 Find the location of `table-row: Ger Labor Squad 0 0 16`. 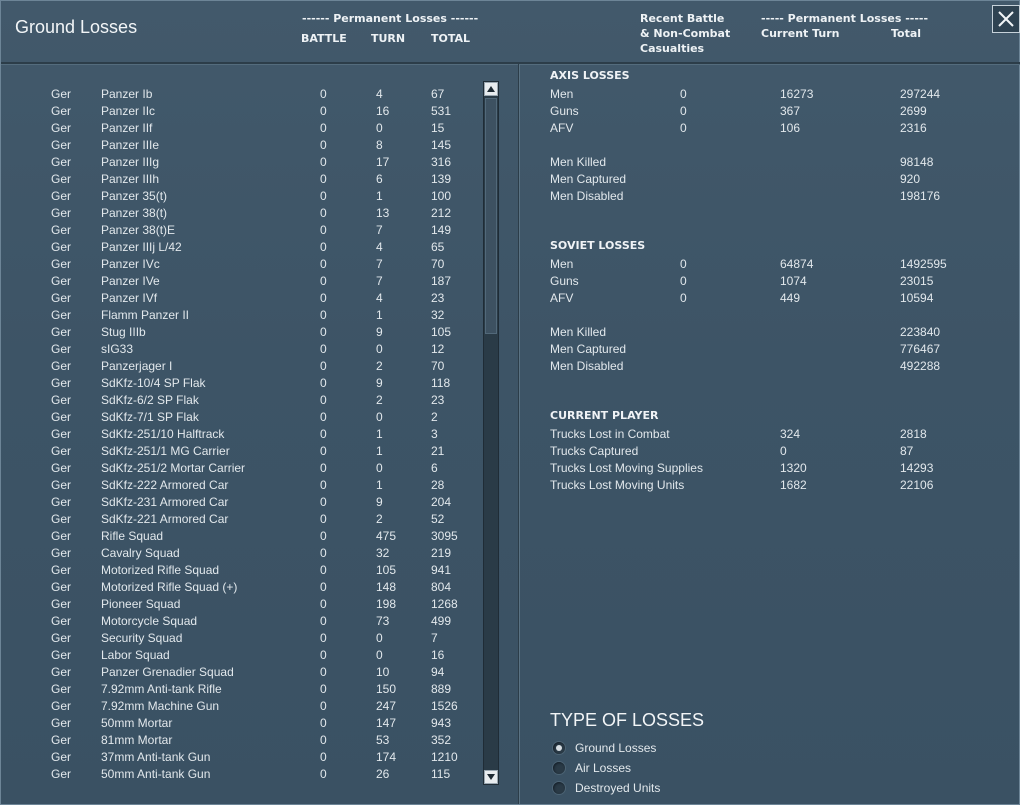

table-row: Ger Labor Squad 0 0 16 is located at coordinates (241, 656).